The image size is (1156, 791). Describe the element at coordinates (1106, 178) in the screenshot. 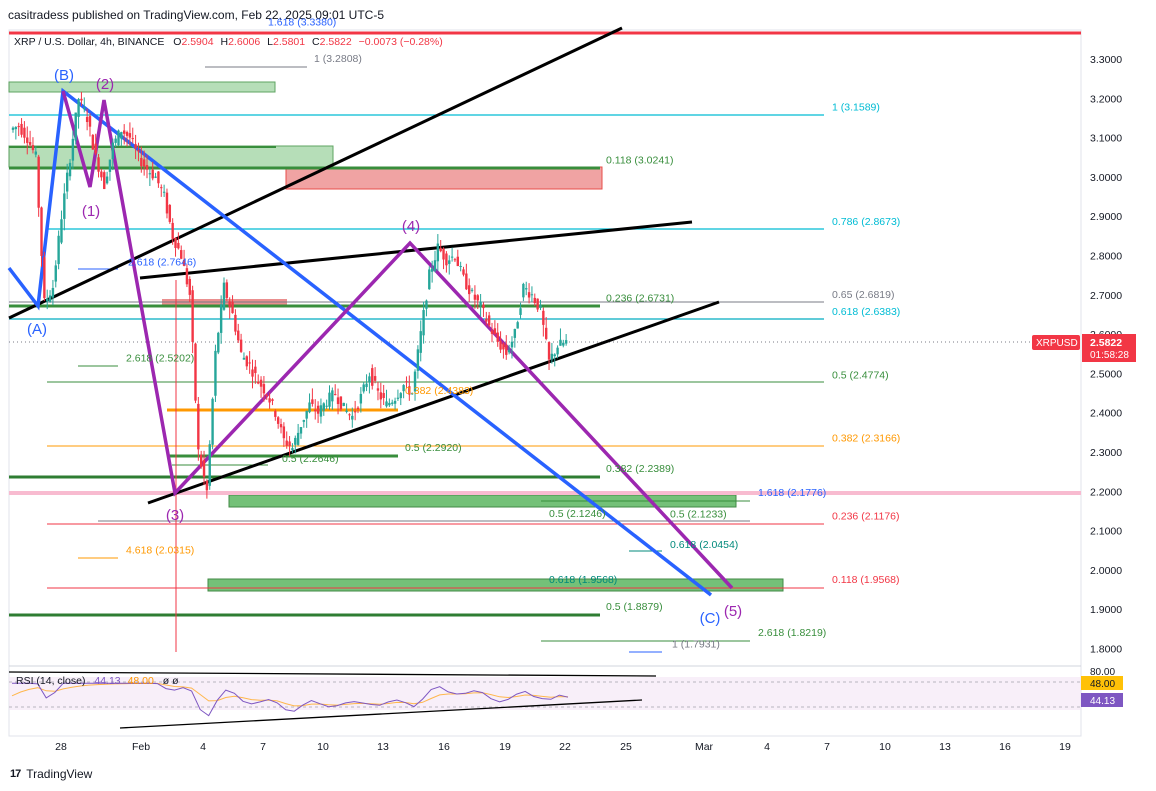

I see `price-tick-label: 3.0000` at that location.